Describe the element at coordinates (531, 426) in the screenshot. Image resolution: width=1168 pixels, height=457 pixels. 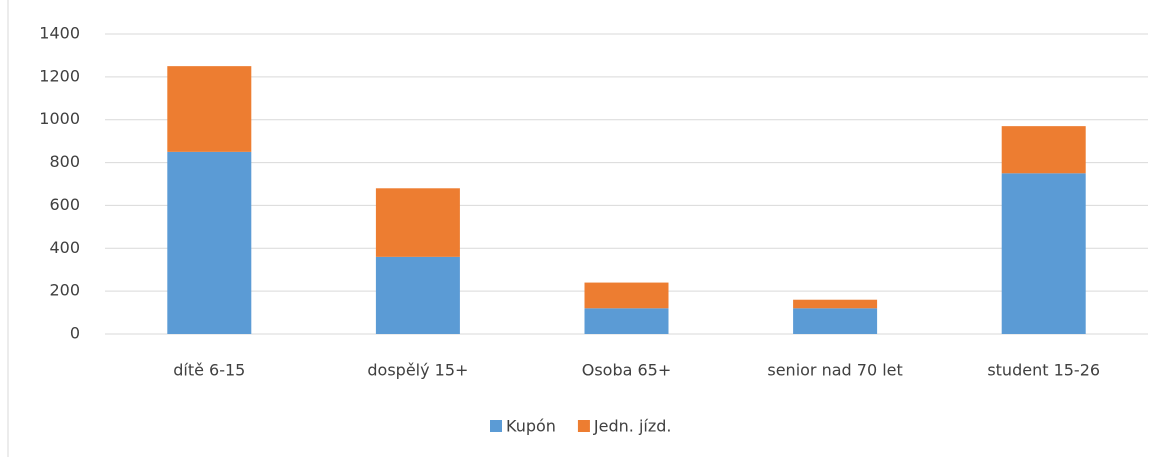
I see `legend-label: Kupón` at that location.